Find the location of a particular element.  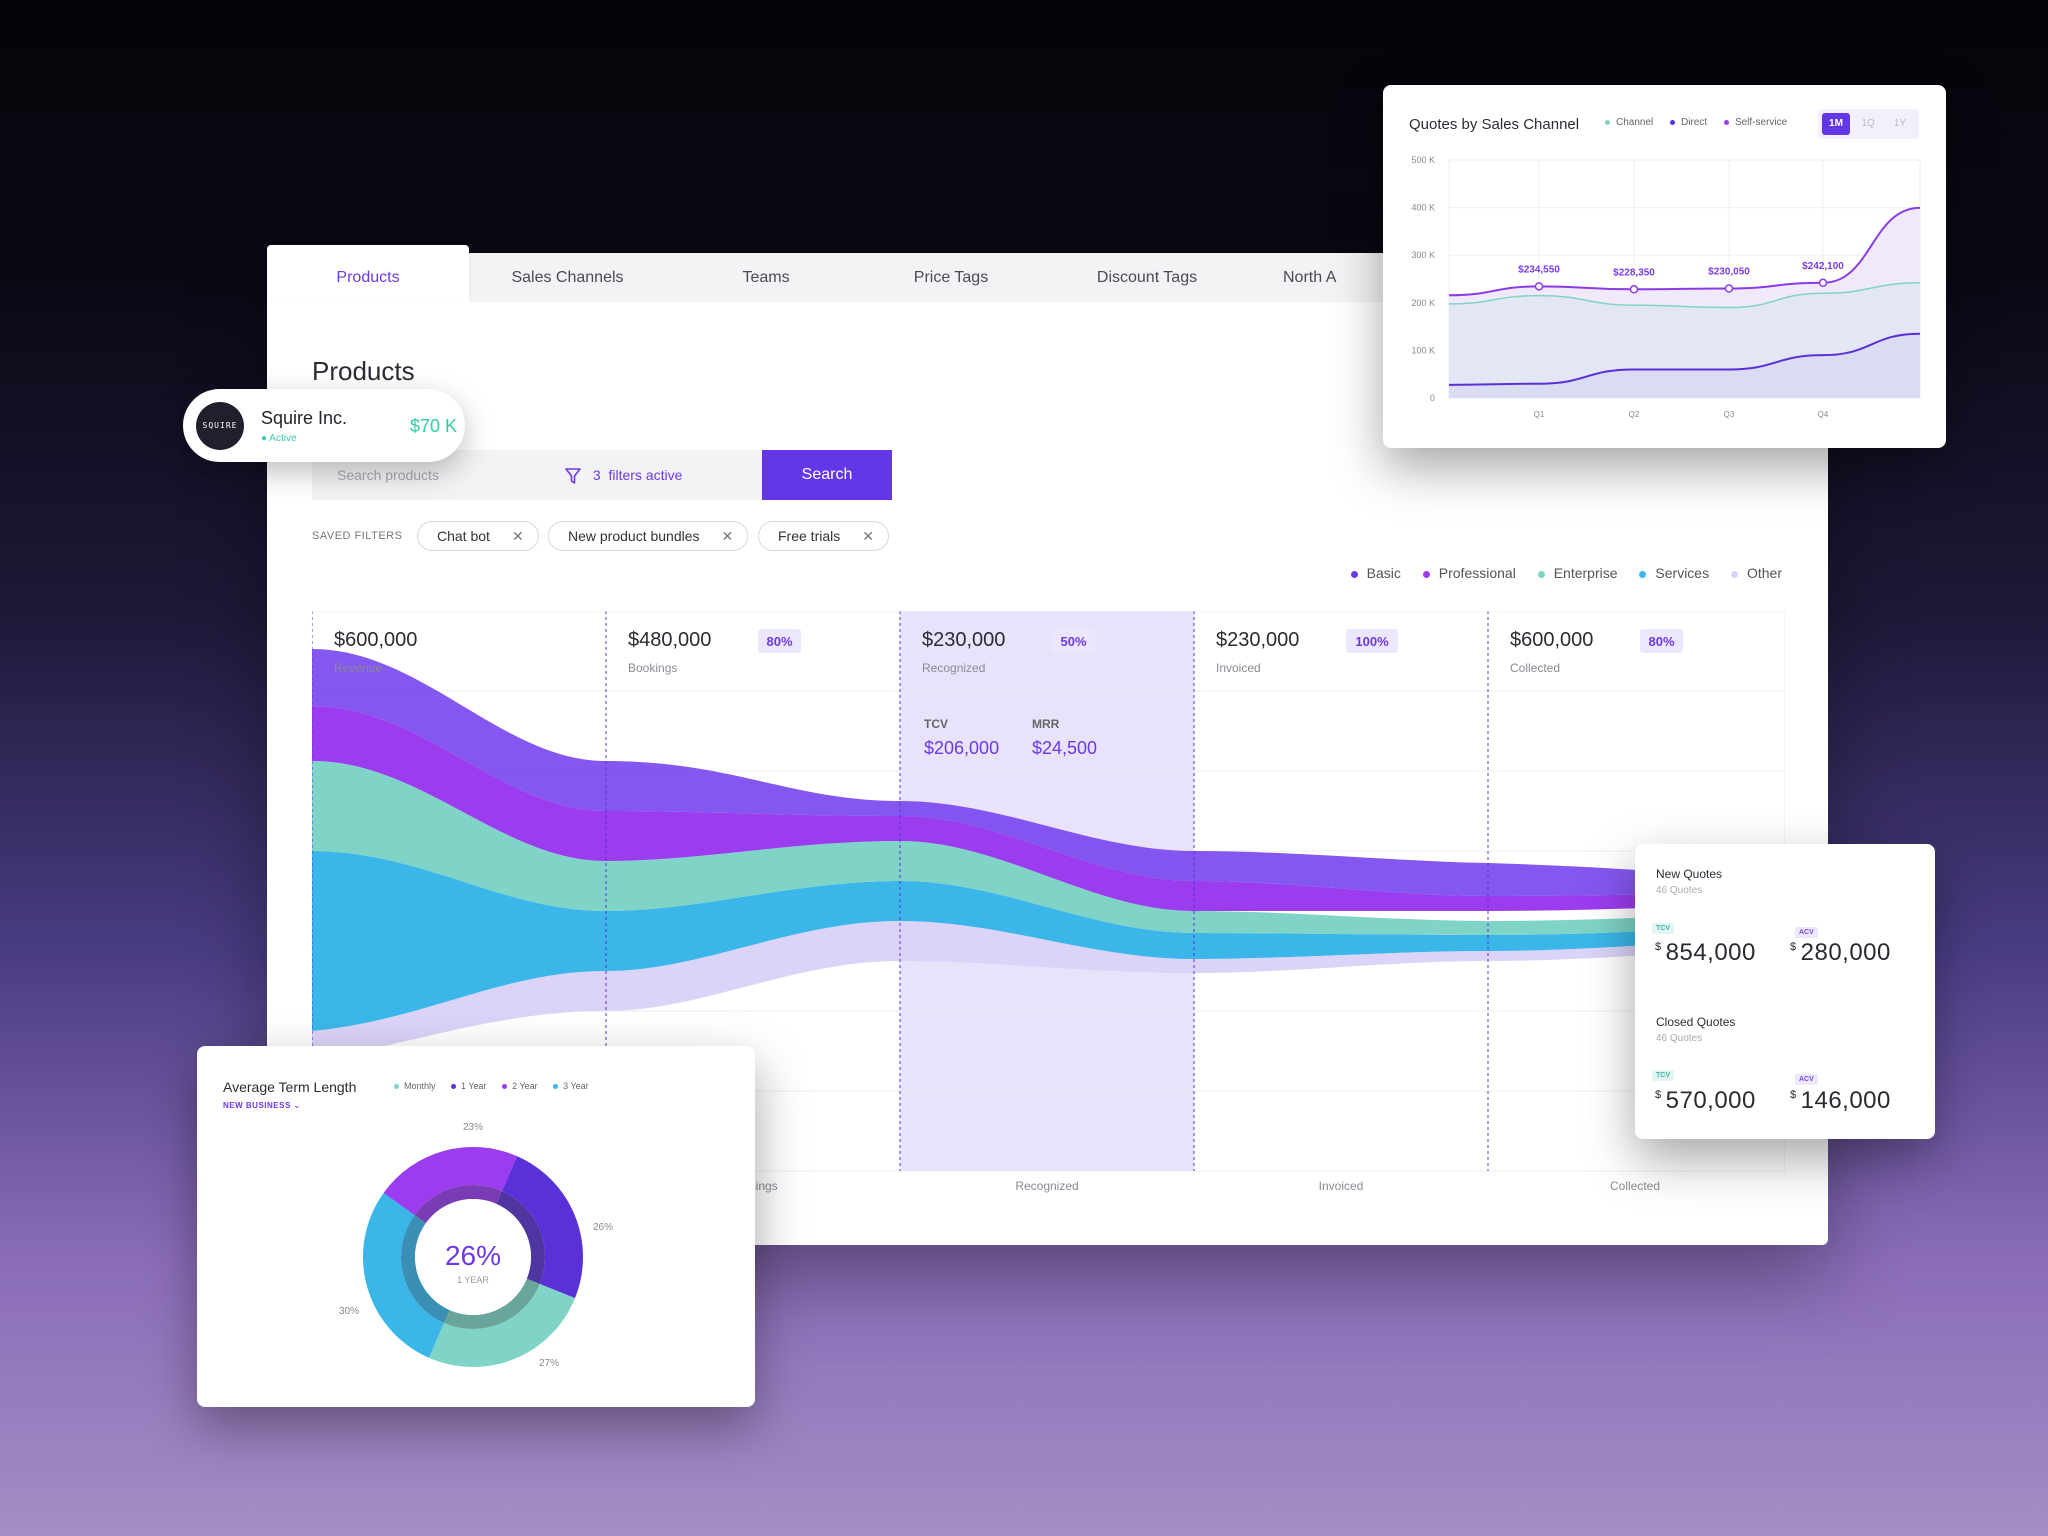

range-1q-button: 1Q is located at coordinates (1868, 123).